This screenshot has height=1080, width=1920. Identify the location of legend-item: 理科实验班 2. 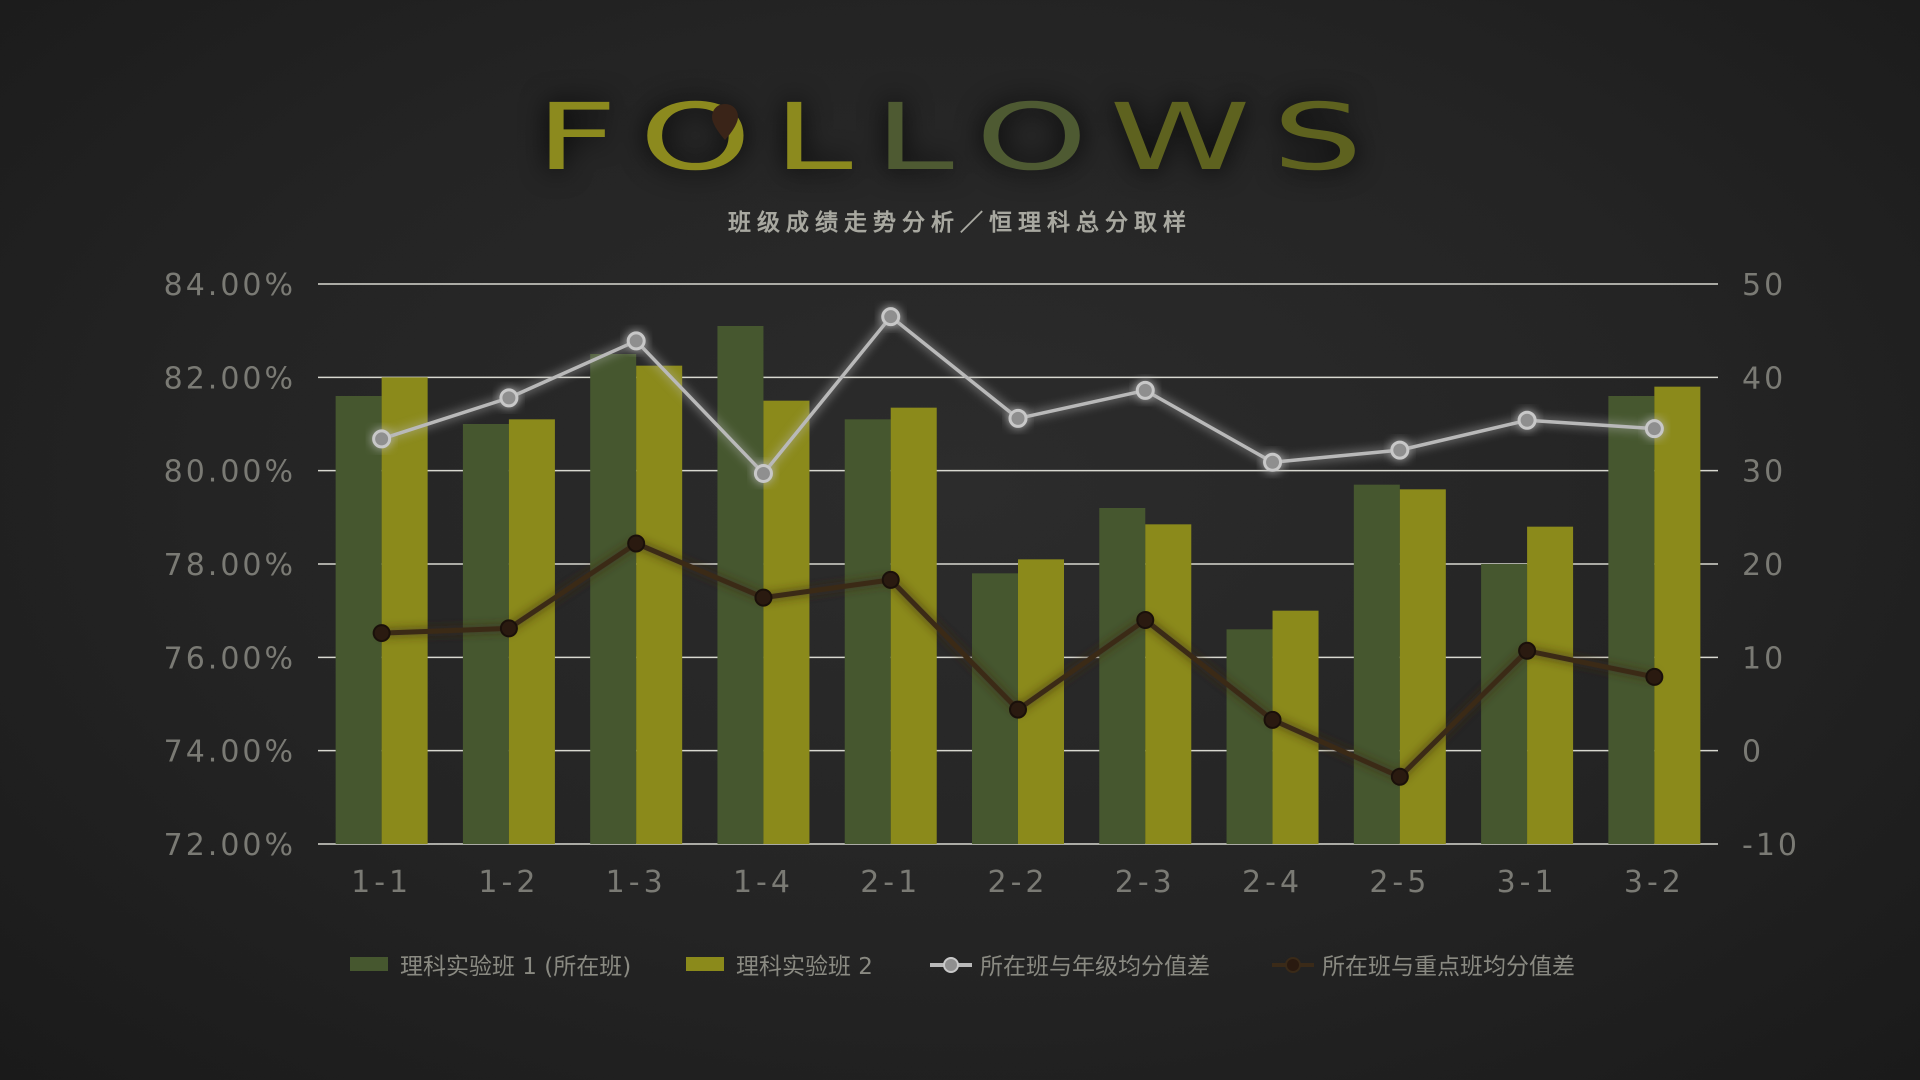
(779, 967).